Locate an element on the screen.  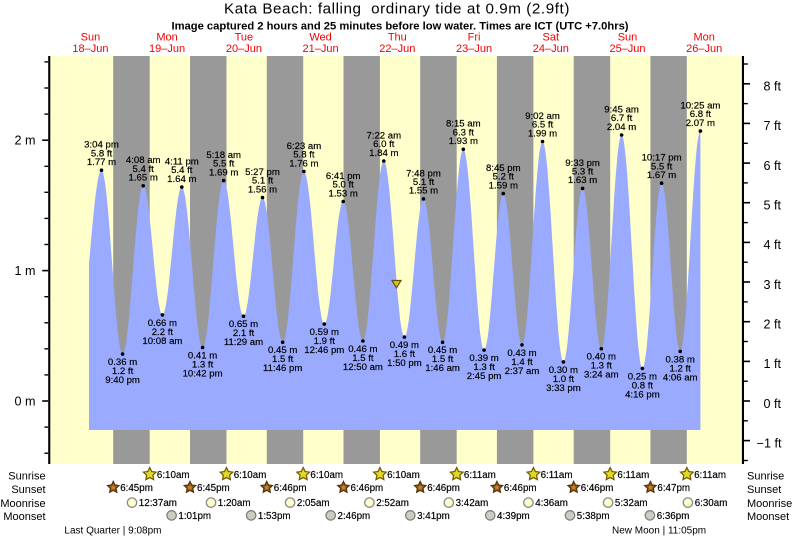
svg-text: 21–Jun is located at coordinates (321, 49).